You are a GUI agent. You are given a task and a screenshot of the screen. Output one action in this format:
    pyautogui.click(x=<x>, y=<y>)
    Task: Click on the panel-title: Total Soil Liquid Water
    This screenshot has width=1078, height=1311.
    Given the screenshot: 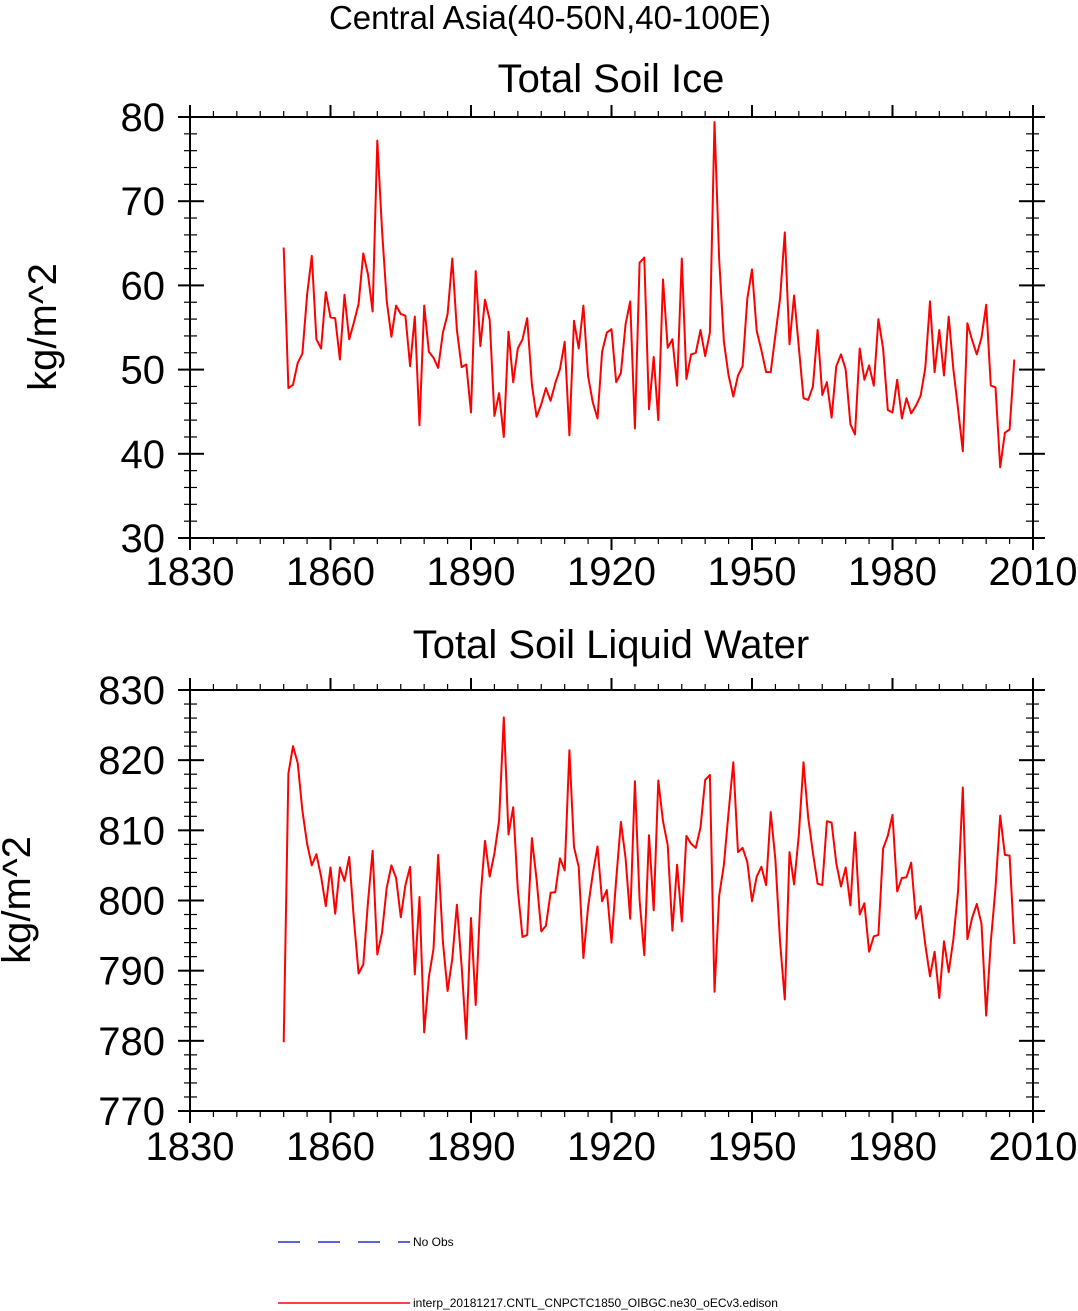 What is the action you would take?
    pyautogui.click(x=611, y=645)
    